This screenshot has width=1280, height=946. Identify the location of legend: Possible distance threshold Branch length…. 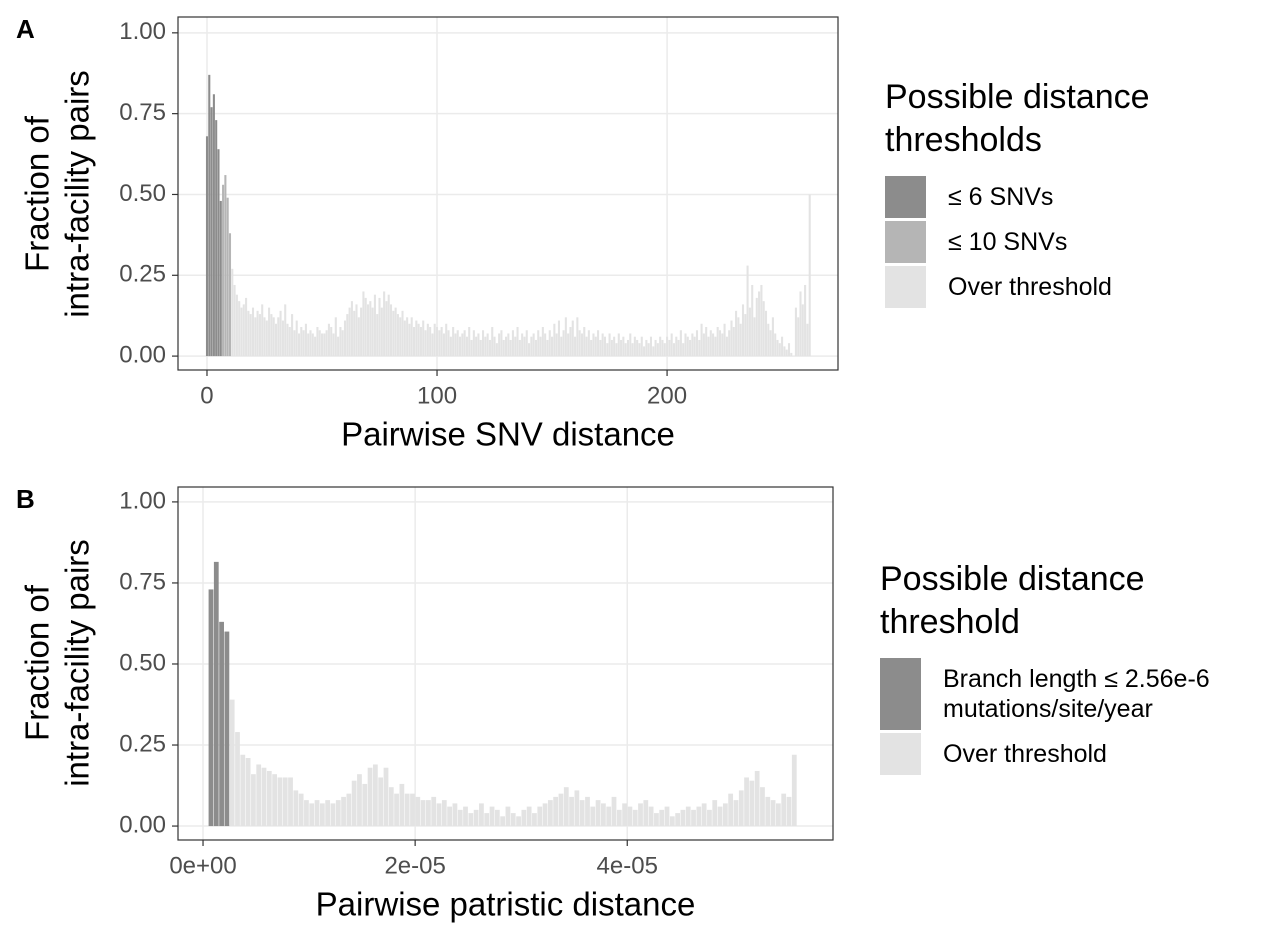
(1071, 668).